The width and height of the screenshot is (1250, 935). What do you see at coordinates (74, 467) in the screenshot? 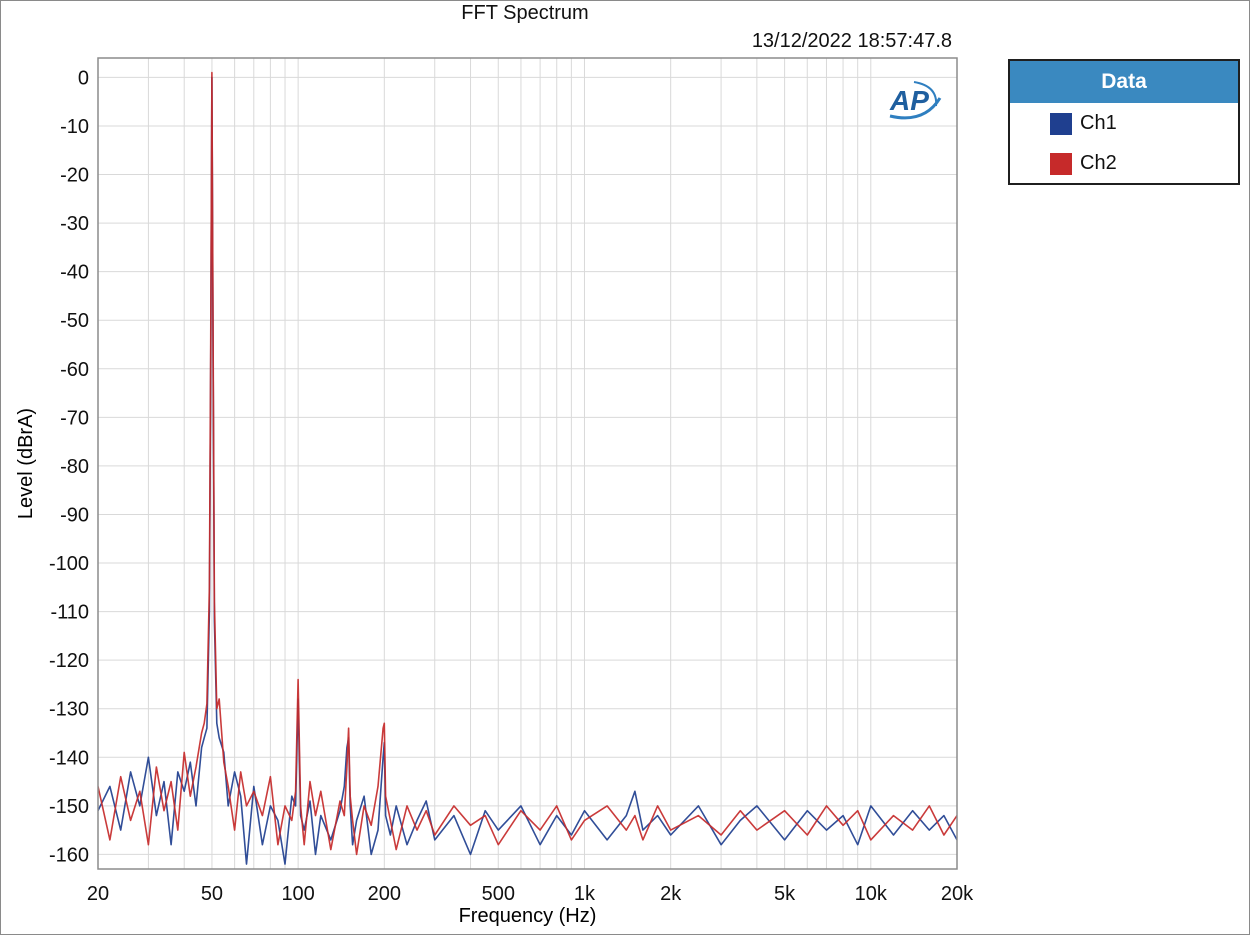
I see `y-tick-label: -80` at bounding box center [74, 467].